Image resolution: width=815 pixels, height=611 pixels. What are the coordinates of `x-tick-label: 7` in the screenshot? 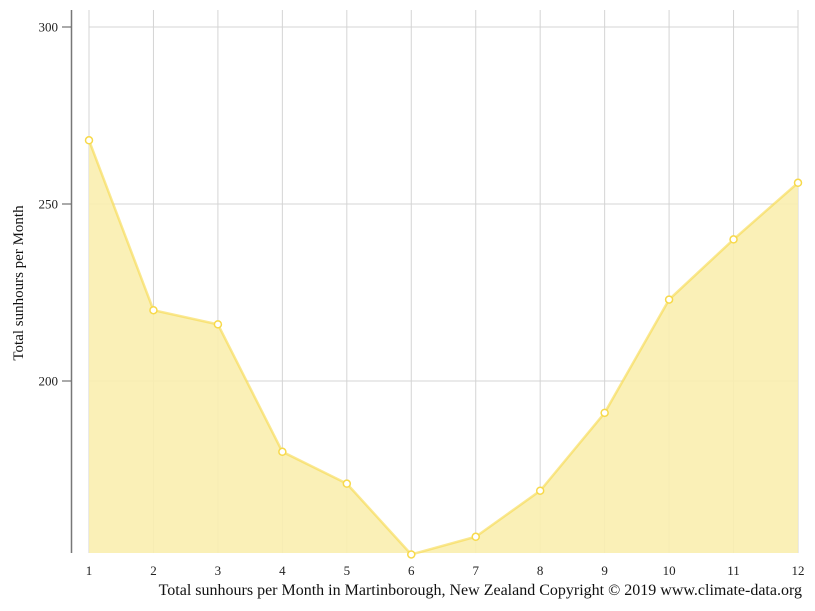 It's located at (475, 570).